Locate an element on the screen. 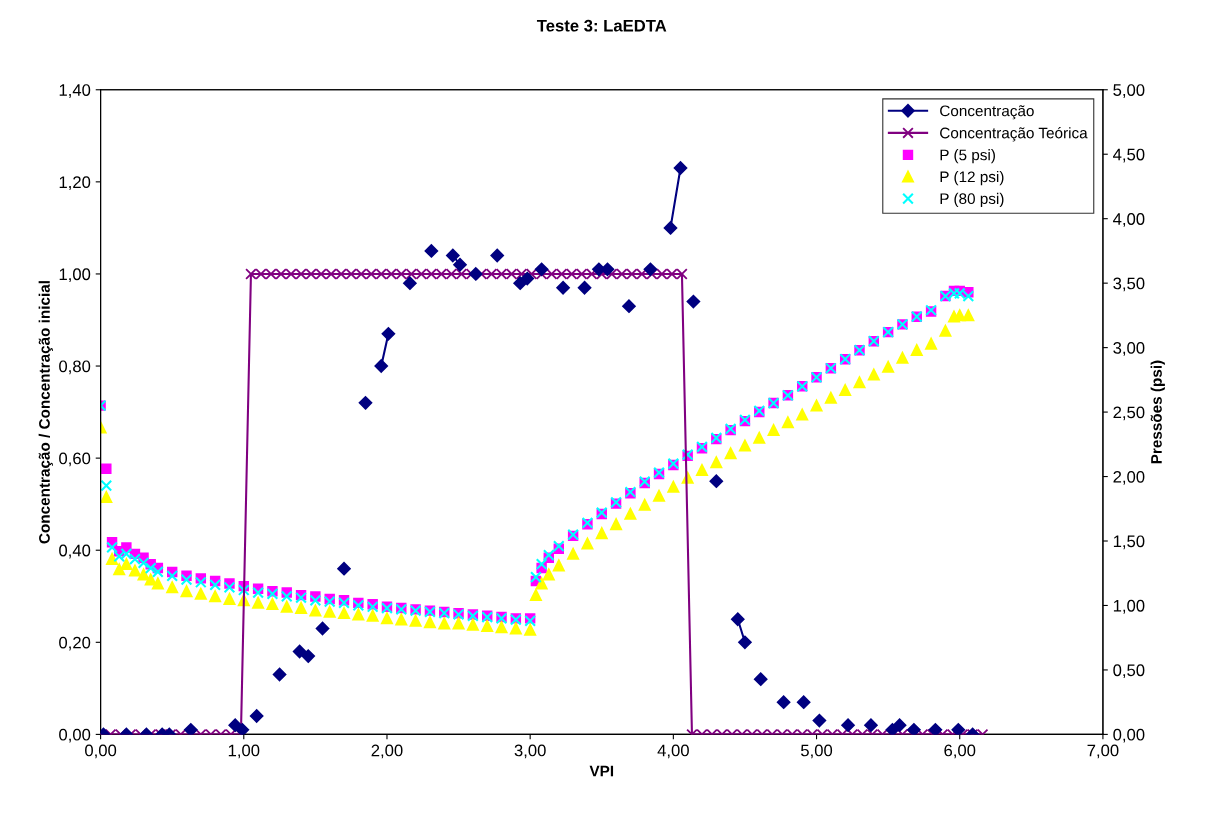 The height and width of the screenshot is (816, 1212). y2-tick-label: 3,50 is located at coordinates (1129, 284).